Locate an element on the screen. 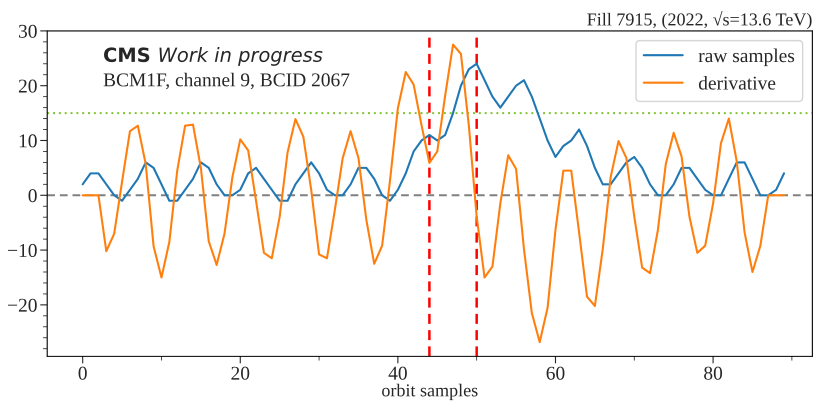  y-tick-label: −20 is located at coordinates (22, 305).